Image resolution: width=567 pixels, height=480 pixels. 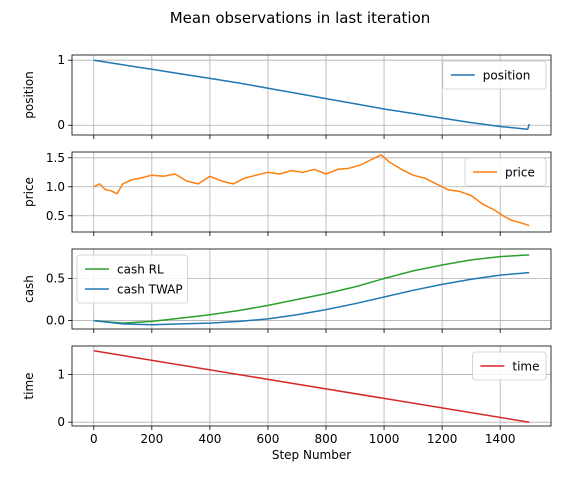 What do you see at coordinates (29, 192) in the screenshot?
I see `y-axis-label: price` at bounding box center [29, 192].